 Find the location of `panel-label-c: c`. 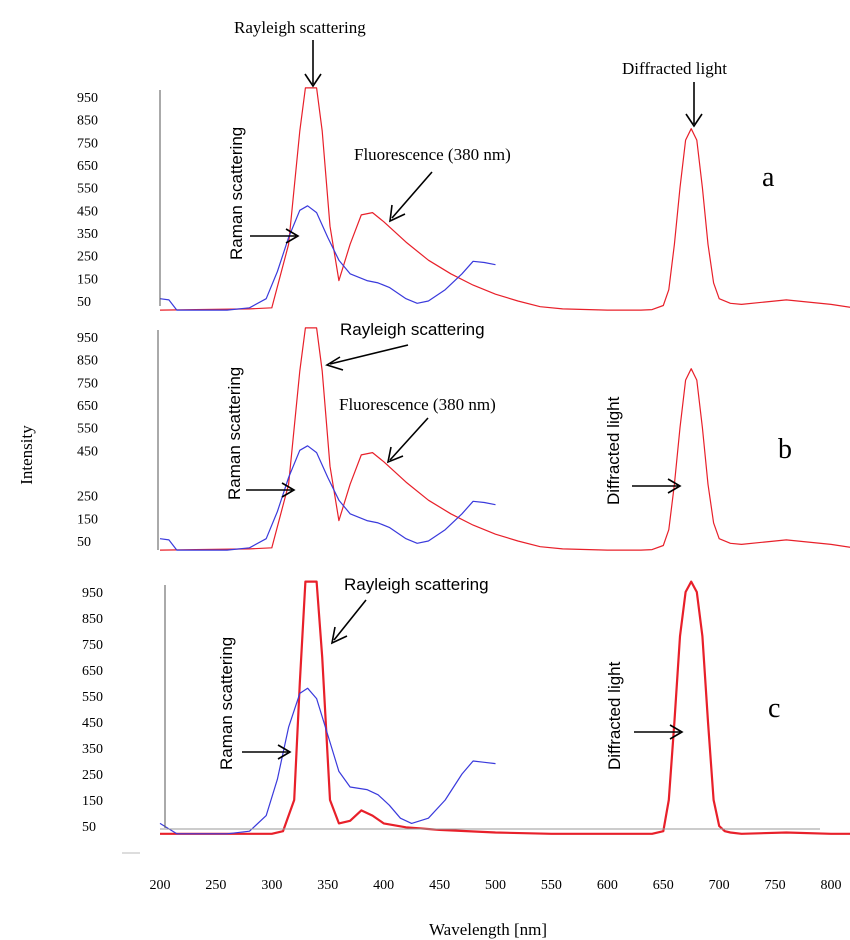

panel-label-c: c is located at coordinates (774, 708).